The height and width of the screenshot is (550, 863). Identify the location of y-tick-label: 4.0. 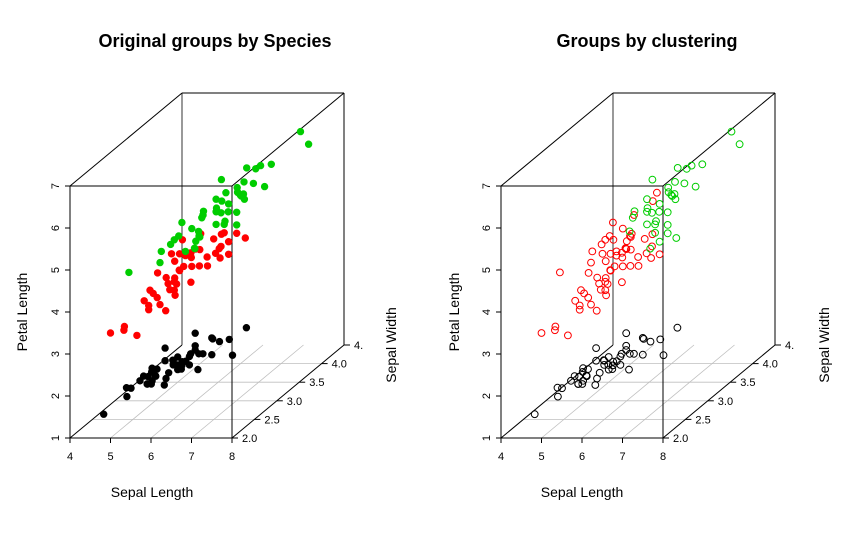
(339, 365).